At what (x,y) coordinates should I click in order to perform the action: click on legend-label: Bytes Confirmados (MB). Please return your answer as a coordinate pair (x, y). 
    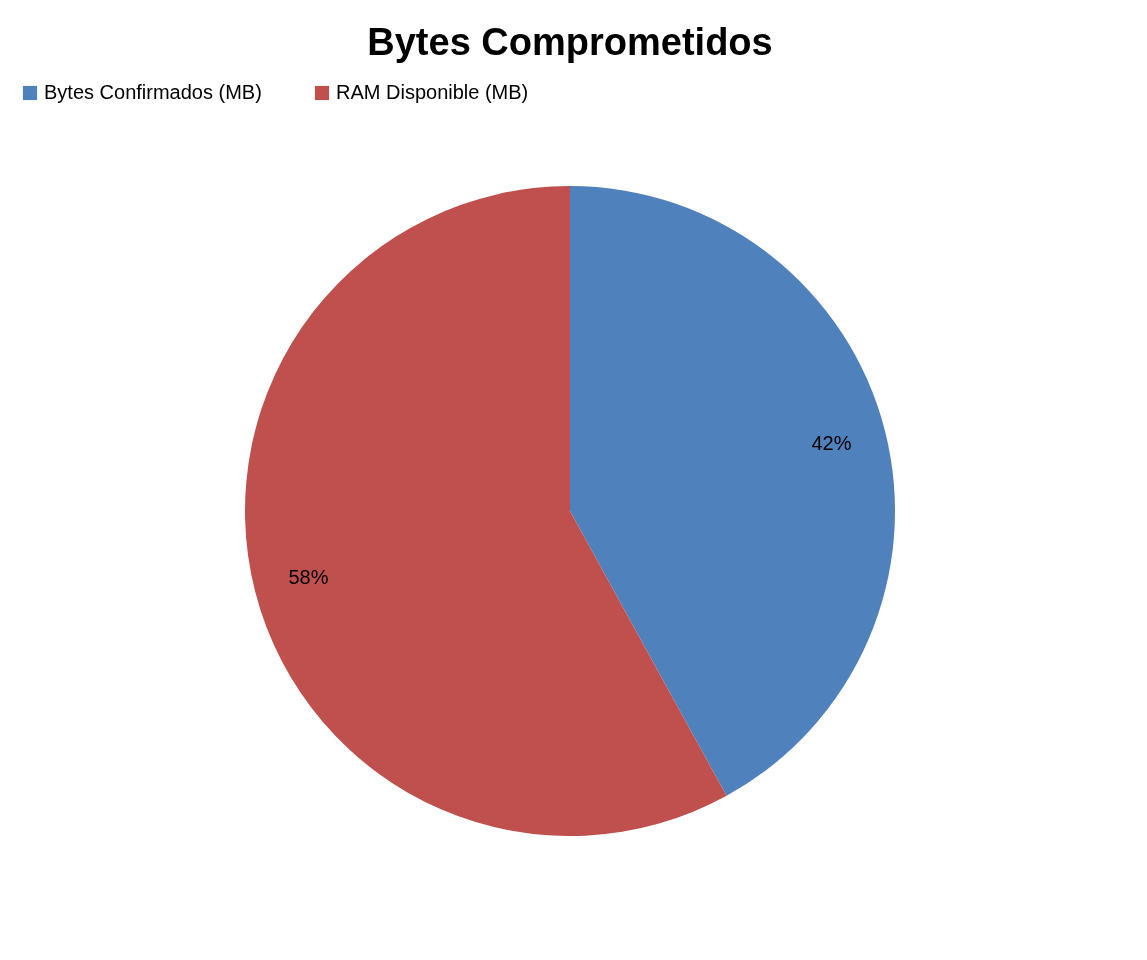
    Looking at the image, I should click on (153, 92).